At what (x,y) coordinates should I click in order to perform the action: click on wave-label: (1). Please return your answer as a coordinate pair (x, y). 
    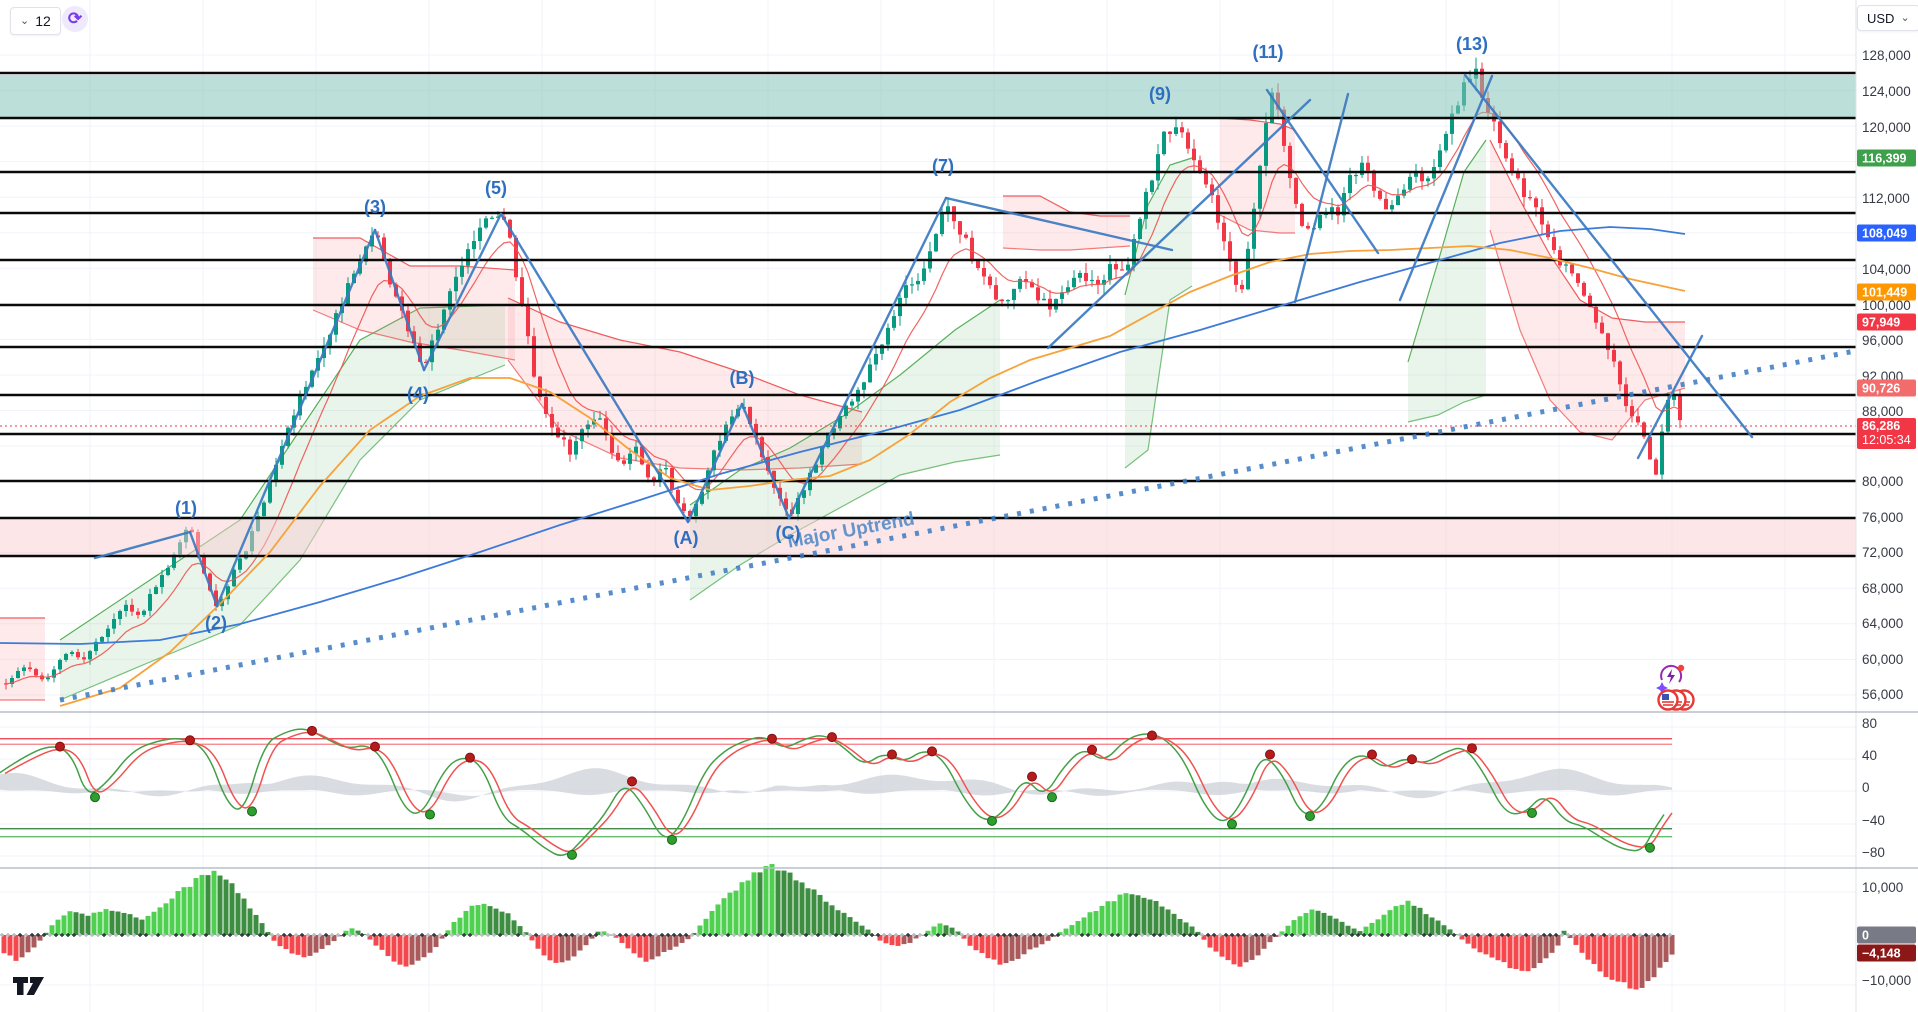
    Looking at the image, I should click on (186, 508).